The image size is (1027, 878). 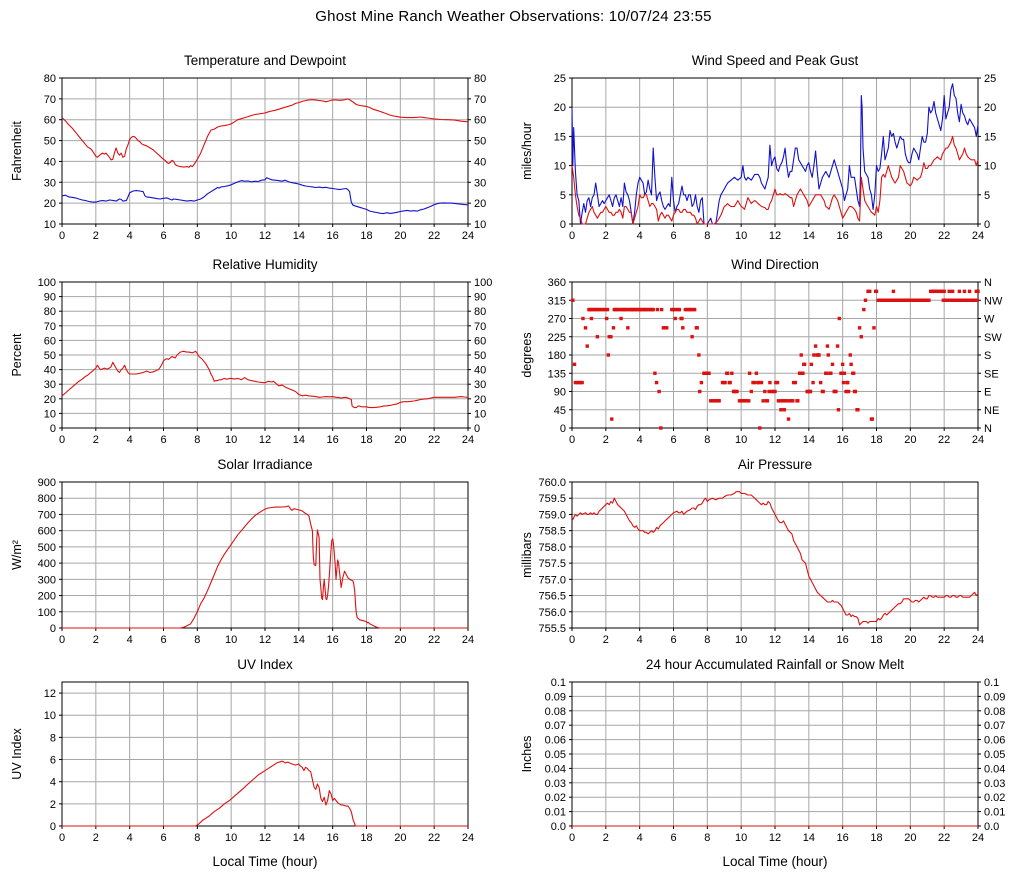 What do you see at coordinates (555, 741) in the screenshot?
I see `y-tick-label: 0.06` at bounding box center [555, 741].